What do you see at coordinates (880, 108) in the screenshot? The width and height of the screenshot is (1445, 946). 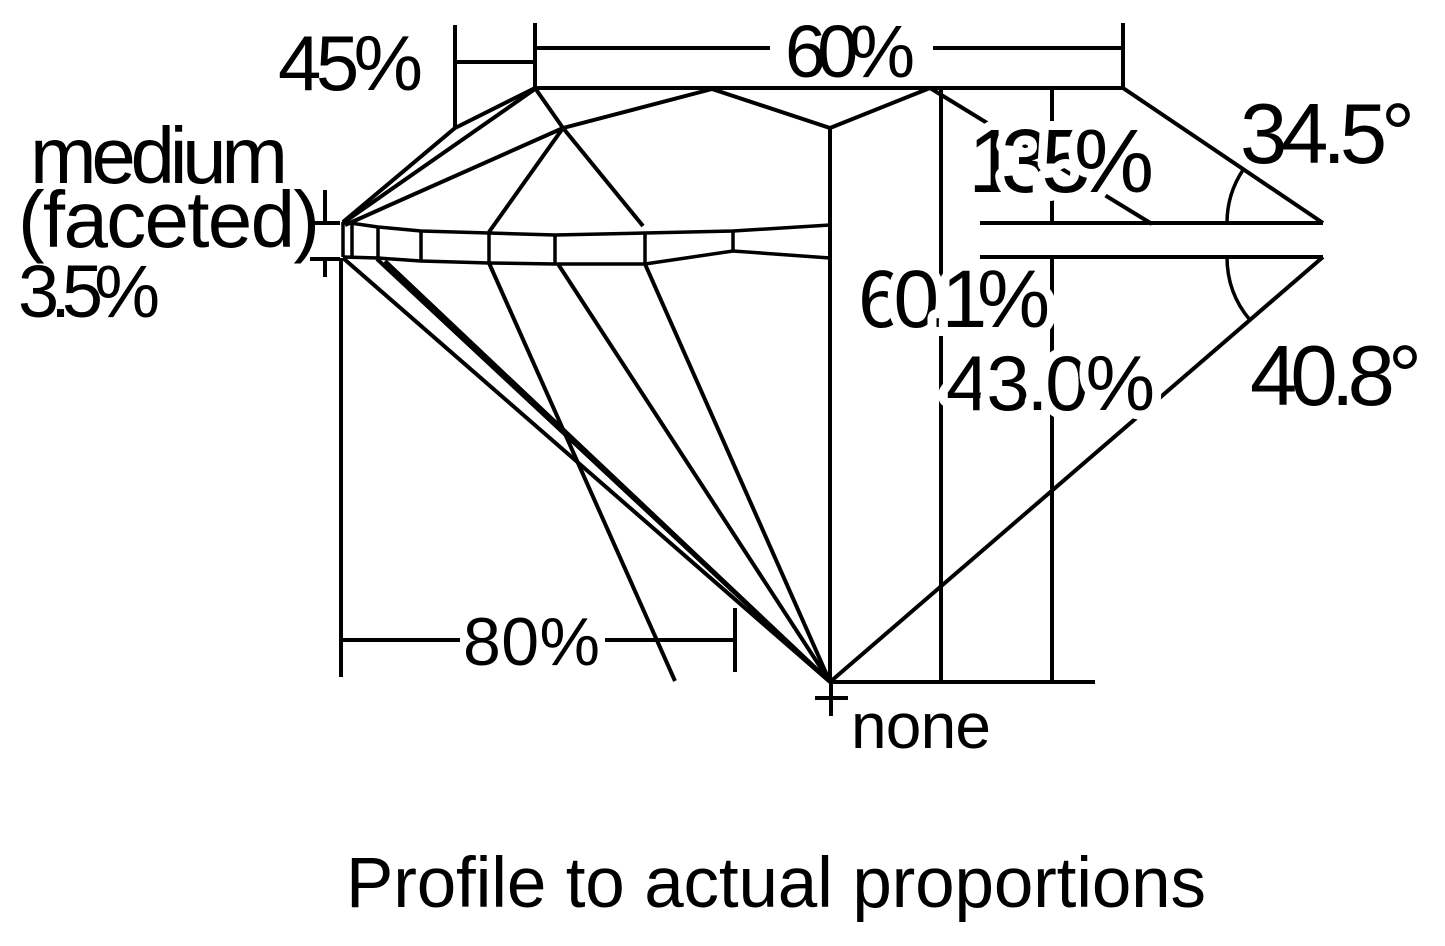 I see `bezel-edge-center-right` at bounding box center [880, 108].